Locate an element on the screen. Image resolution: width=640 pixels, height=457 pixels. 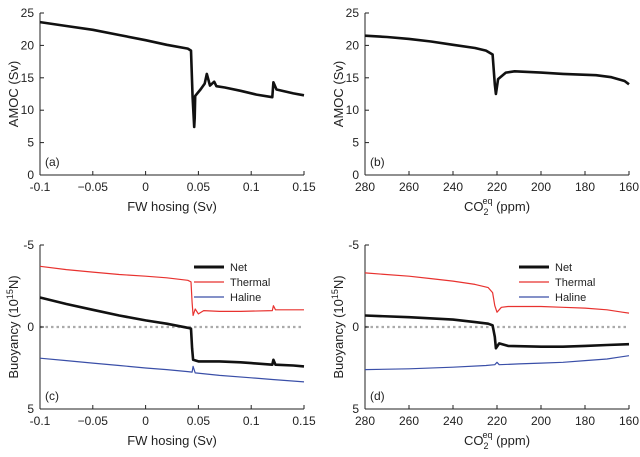
panel-label: (b) is located at coordinates (377, 162).